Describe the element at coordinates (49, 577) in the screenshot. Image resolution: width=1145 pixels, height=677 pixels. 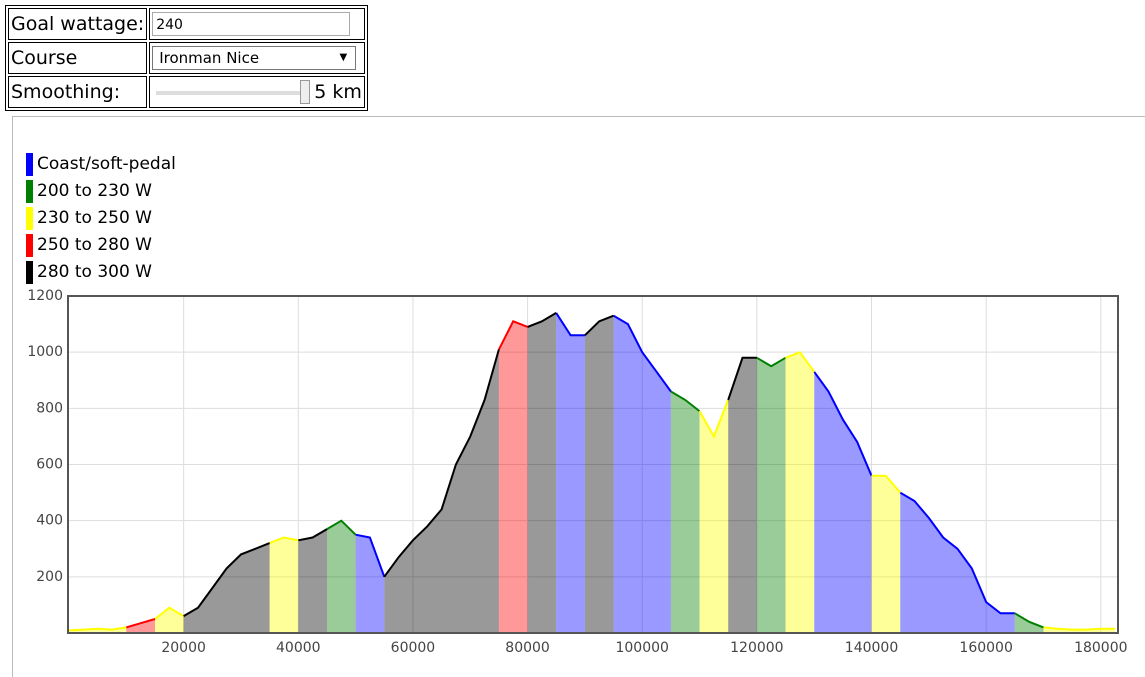
I see `y-tick-label: 200` at that location.